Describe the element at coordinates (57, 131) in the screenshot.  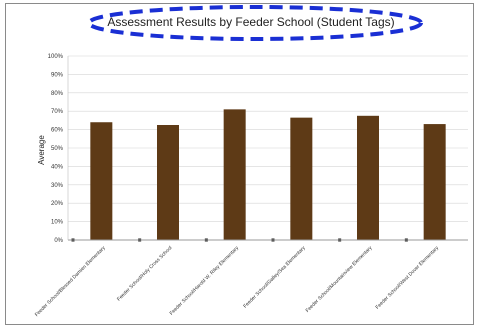
I see `y-tick-label: 60%` at that location.